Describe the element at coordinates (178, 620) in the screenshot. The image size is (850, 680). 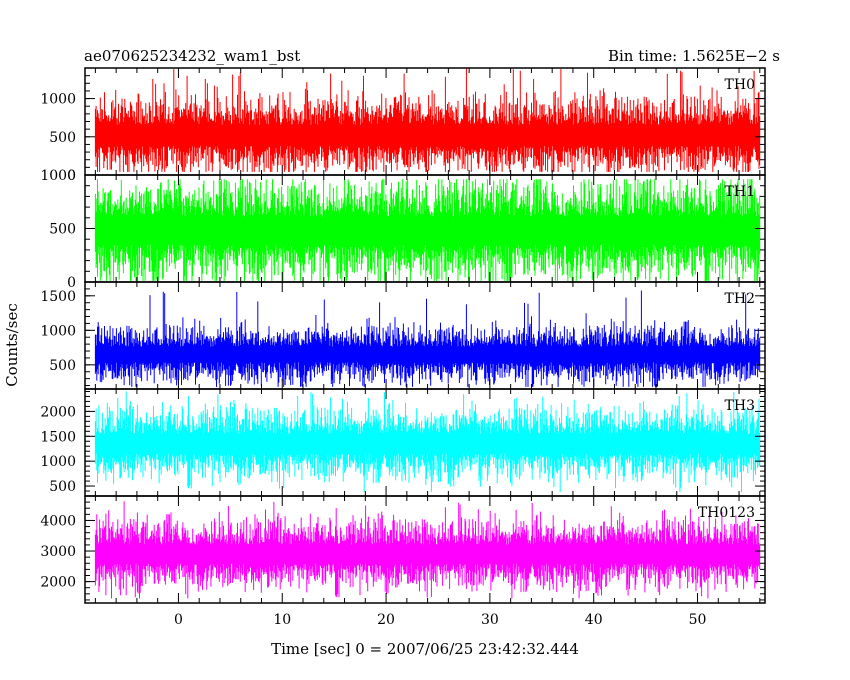
I see `x-tick-label: 0` at that location.